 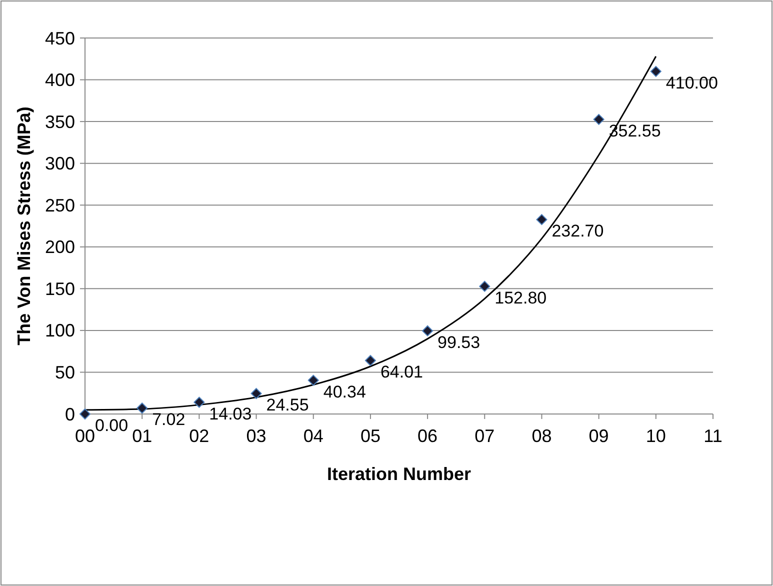 I want to click on data-label: 24.55, so click(x=287, y=404).